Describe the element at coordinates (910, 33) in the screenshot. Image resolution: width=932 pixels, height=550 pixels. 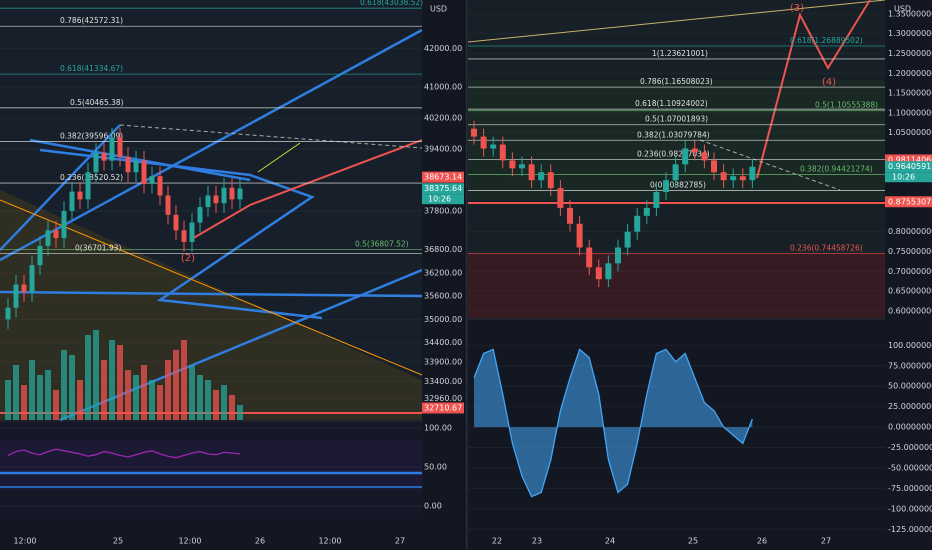
I see `y-tick-label: 1.30000000` at that location.